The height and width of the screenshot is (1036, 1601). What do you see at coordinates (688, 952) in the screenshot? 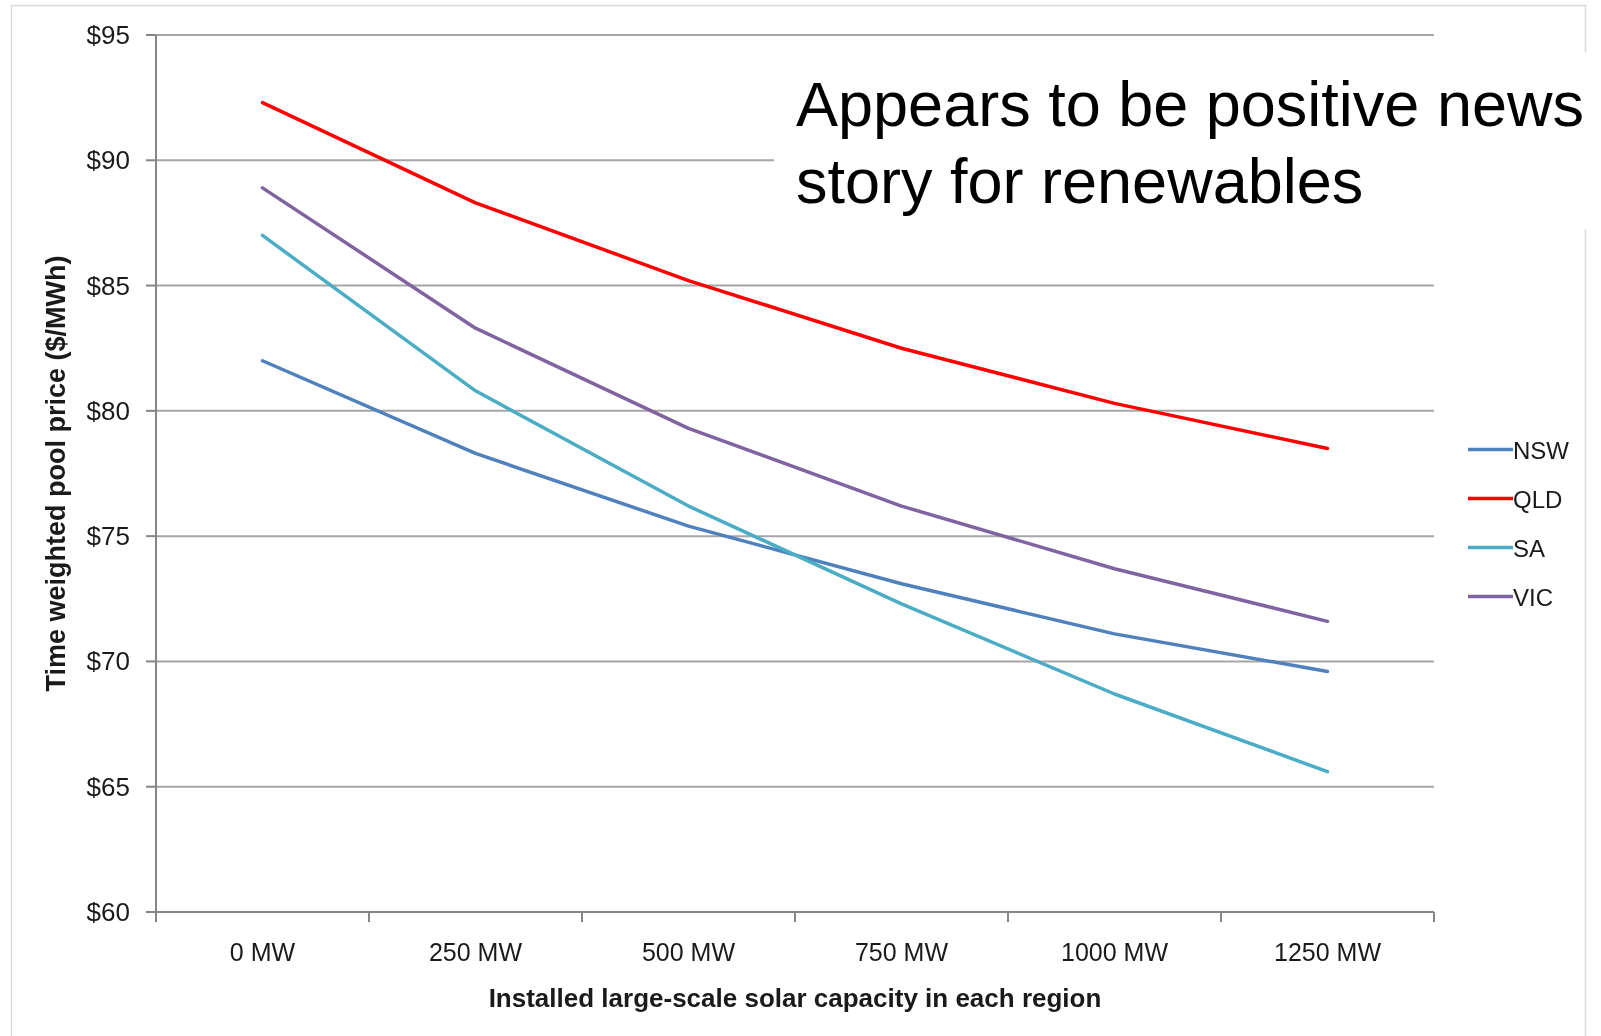
I see `x-tick-label: 500 MW` at bounding box center [688, 952].